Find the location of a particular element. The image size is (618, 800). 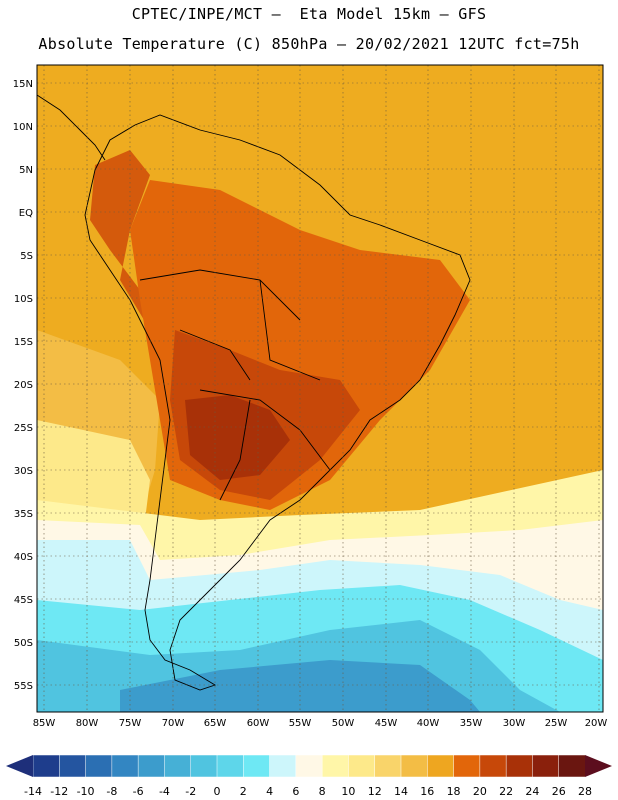

colorbar-label: 26 is located at coordinates (559, 791).